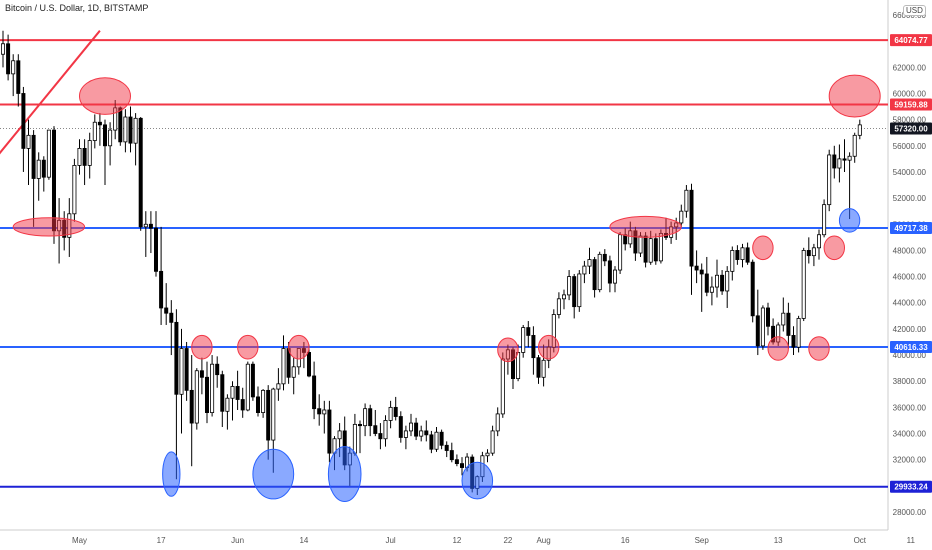  I want to click on currency-button: USD, so click(914, 10).